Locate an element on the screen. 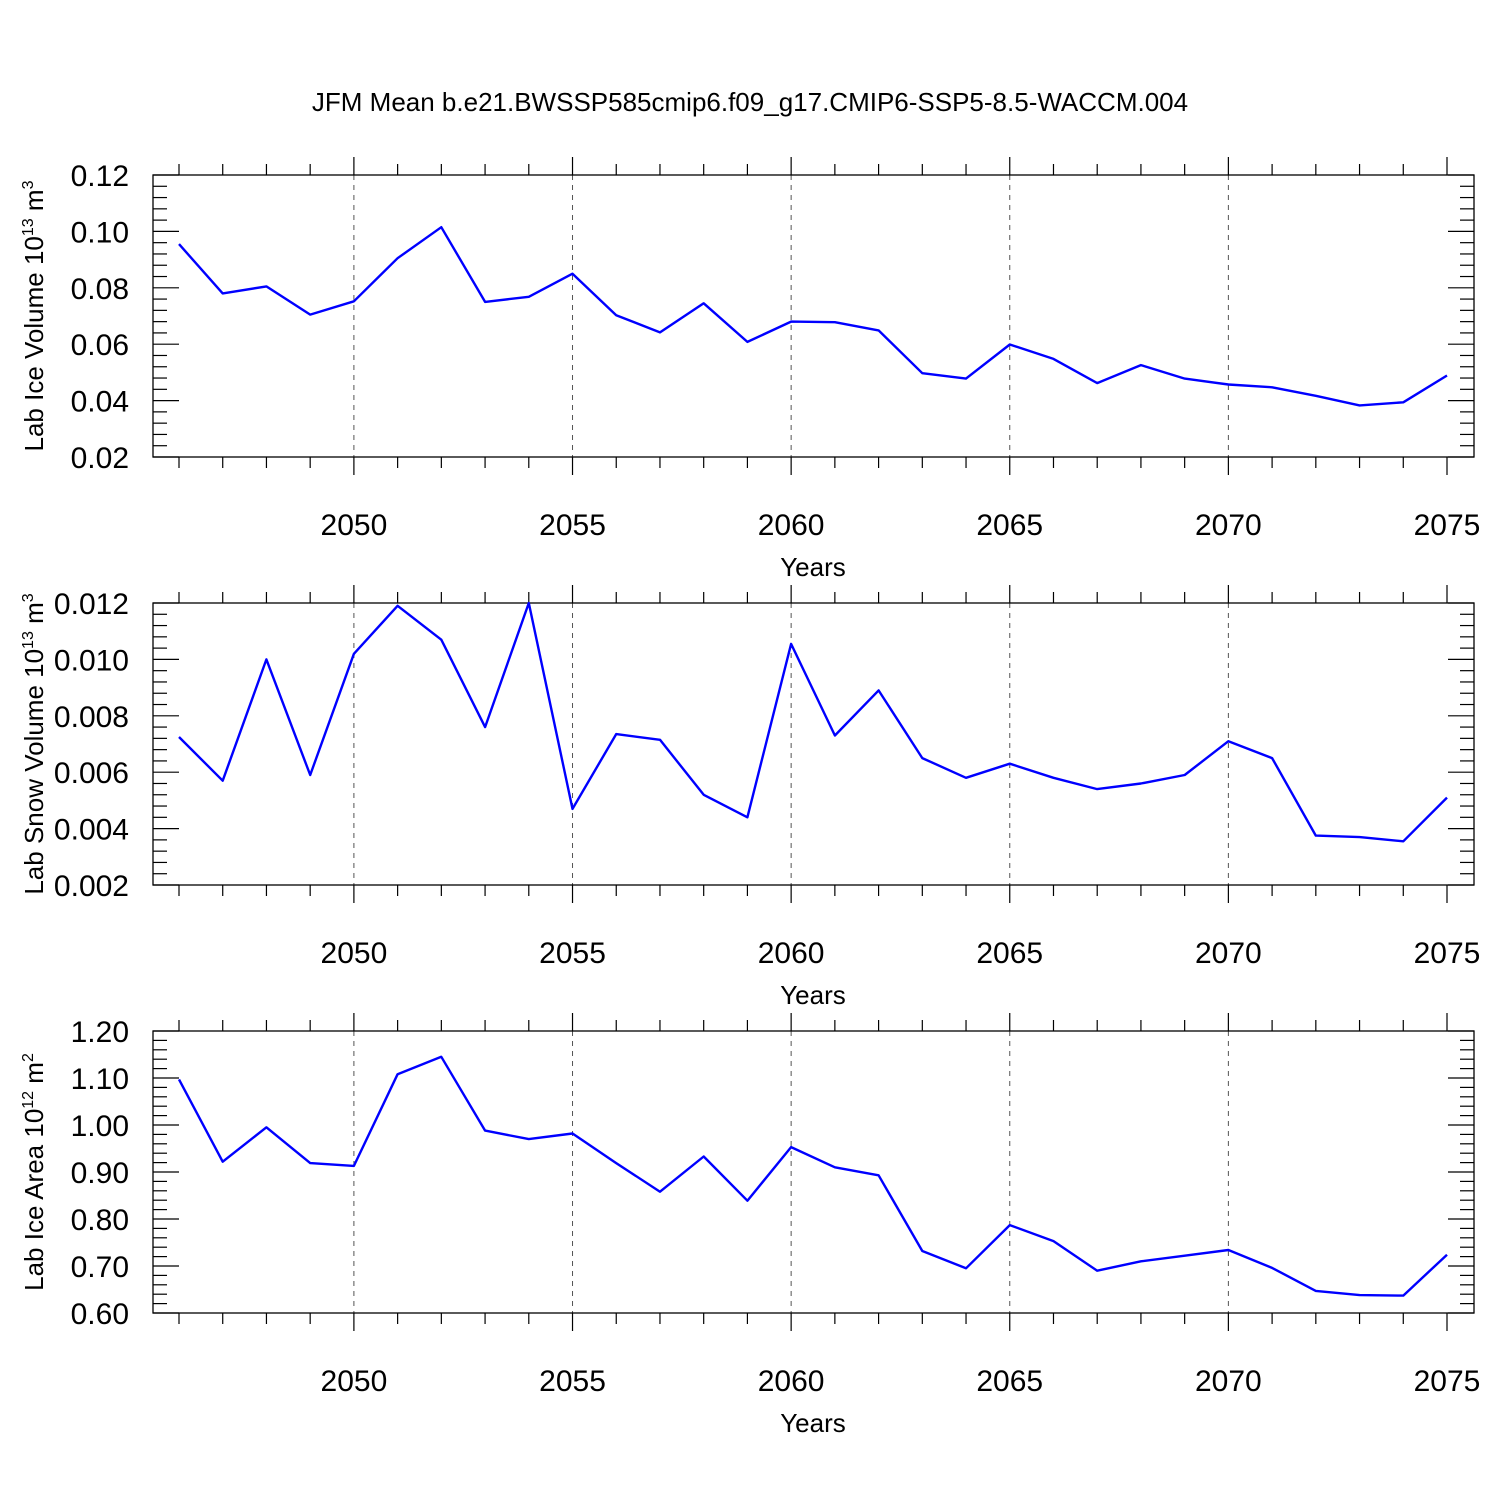  y-axis-label-ylabel-unit-exp: 2 is located at coordinates (28, 1057).